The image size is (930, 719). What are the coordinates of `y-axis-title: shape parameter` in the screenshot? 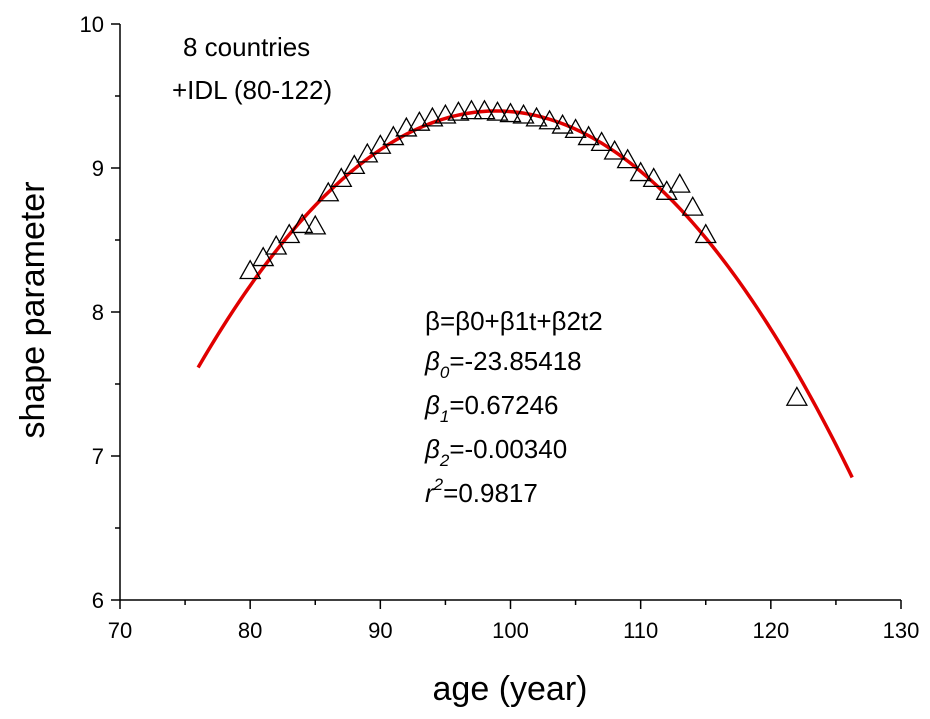 It's located at (33, 309).